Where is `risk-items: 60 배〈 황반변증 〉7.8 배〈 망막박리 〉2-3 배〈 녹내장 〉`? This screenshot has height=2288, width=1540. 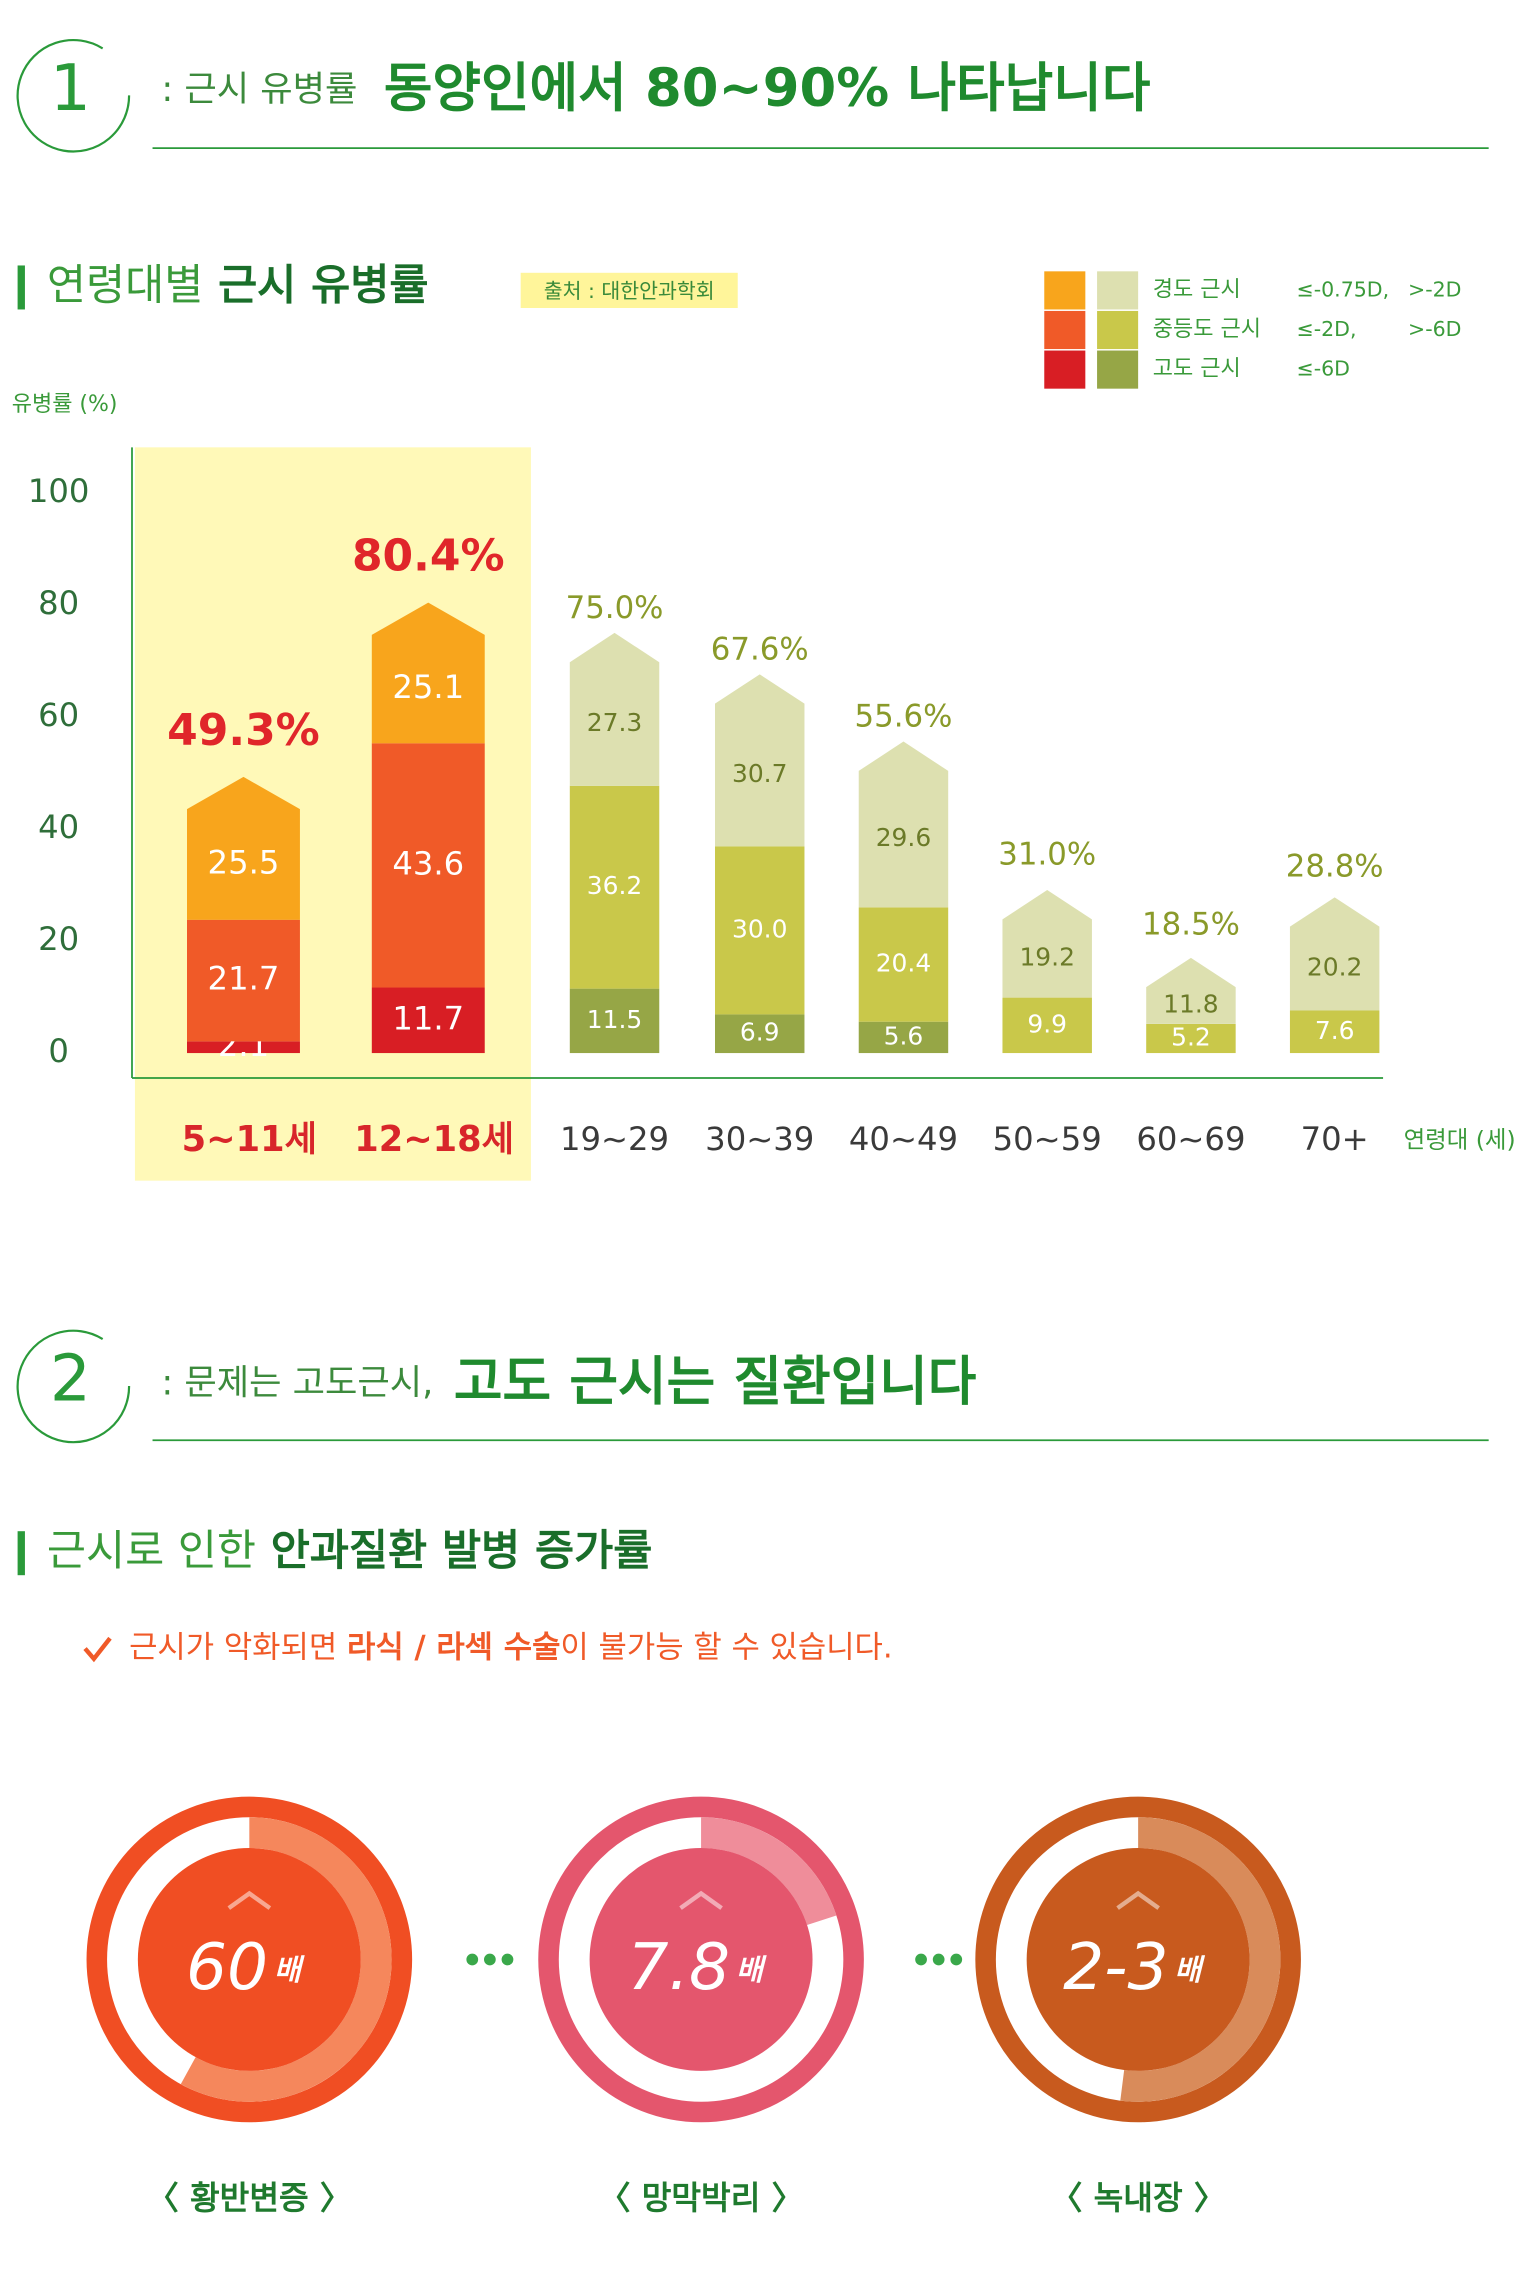 risk-items: 60 배〈 황반변증 〉7.8 배〈 망막박리 〉2-3 배〈 녹내장 〉 is located at coordinates (693, 2006).